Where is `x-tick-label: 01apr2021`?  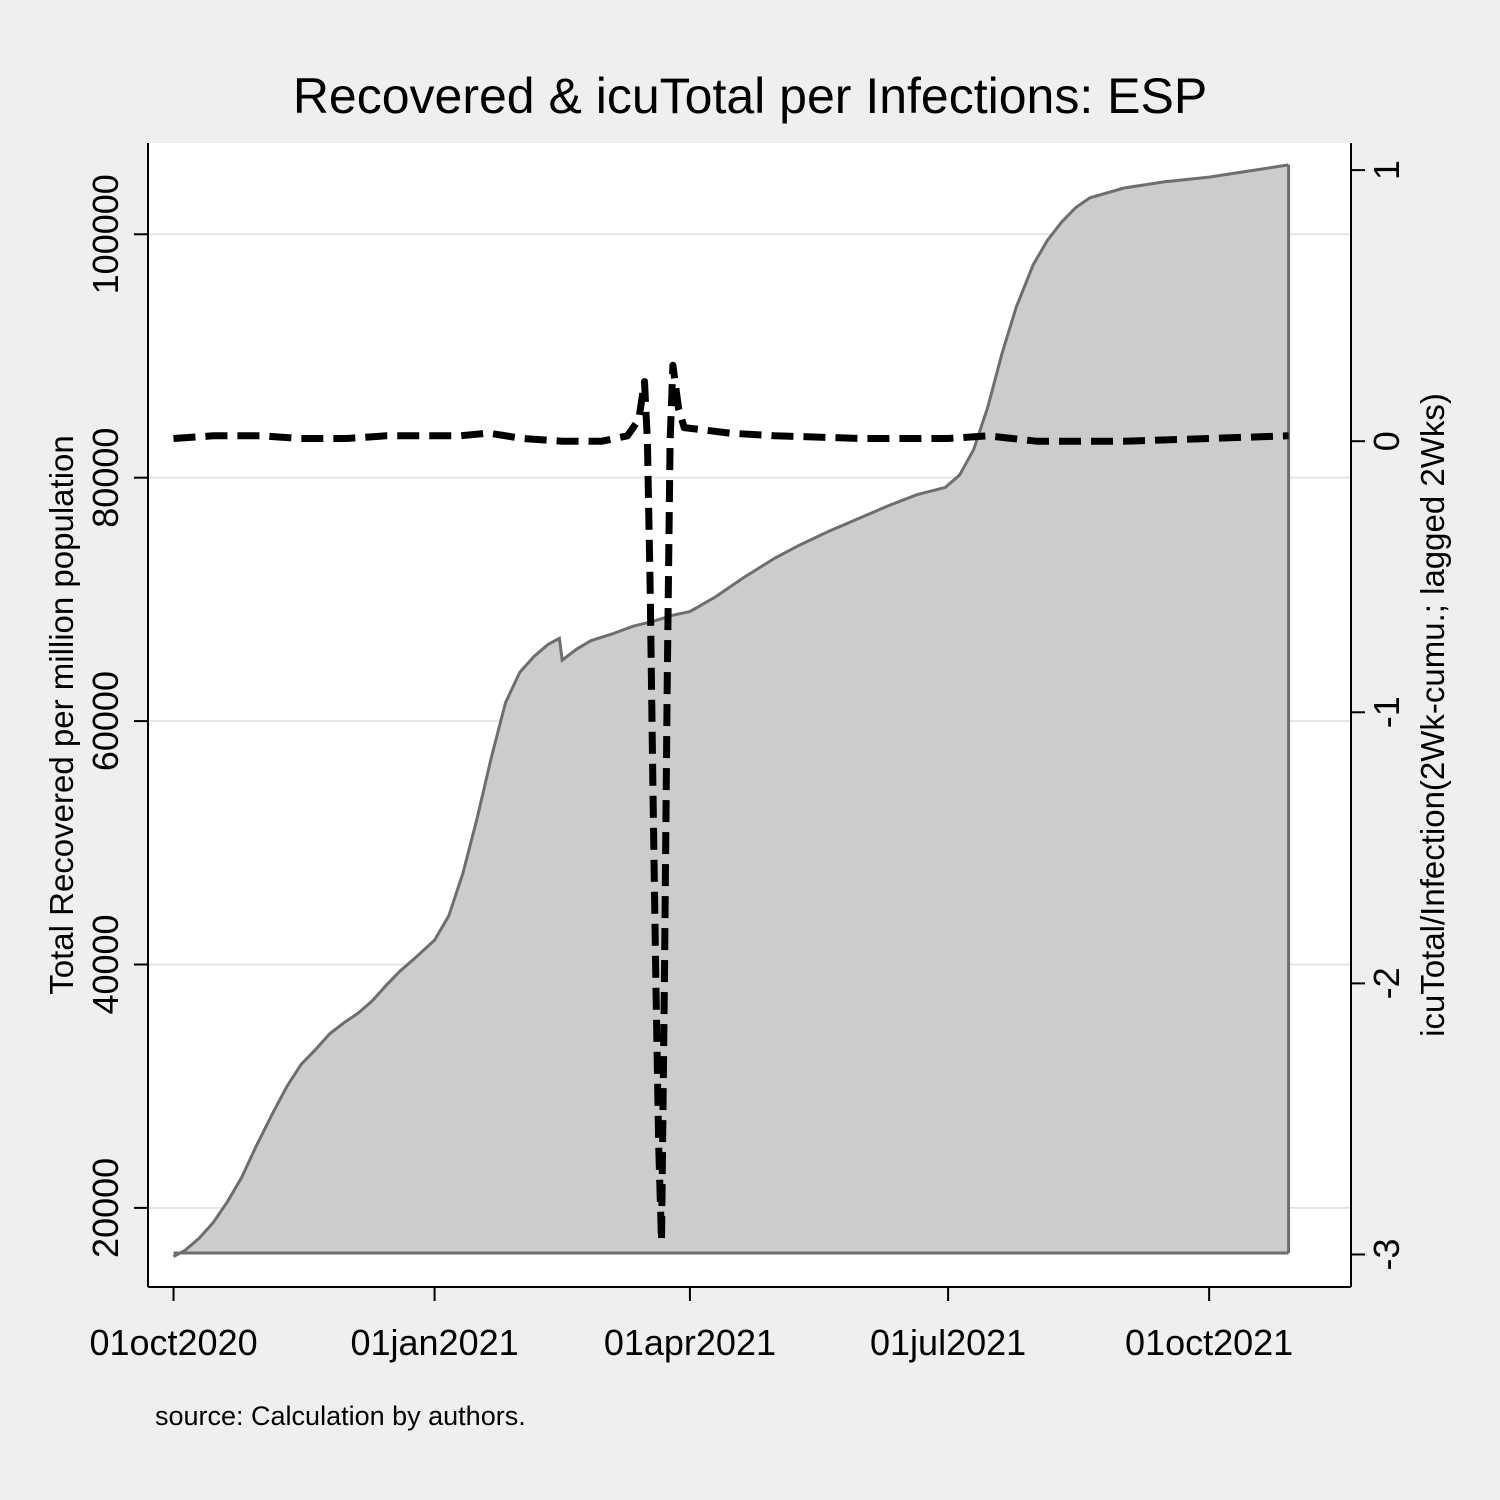
x-tick-label: 01apr2021 is located at coordinates (690, 1342).